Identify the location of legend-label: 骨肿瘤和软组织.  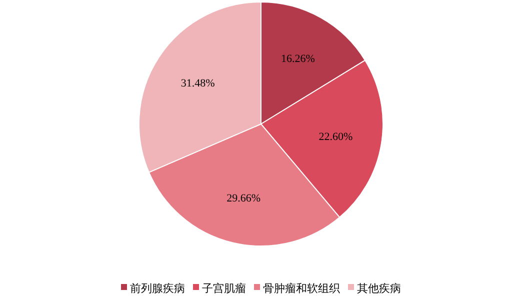
(301, 288).